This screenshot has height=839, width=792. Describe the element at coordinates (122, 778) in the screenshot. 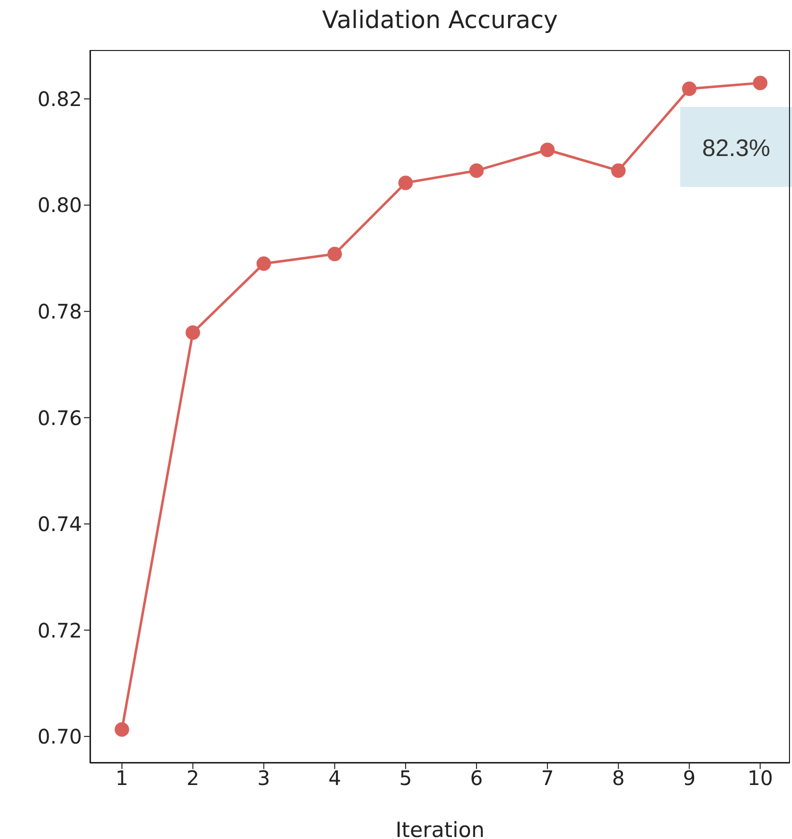

I see `x-tick-label: 1` at that location.